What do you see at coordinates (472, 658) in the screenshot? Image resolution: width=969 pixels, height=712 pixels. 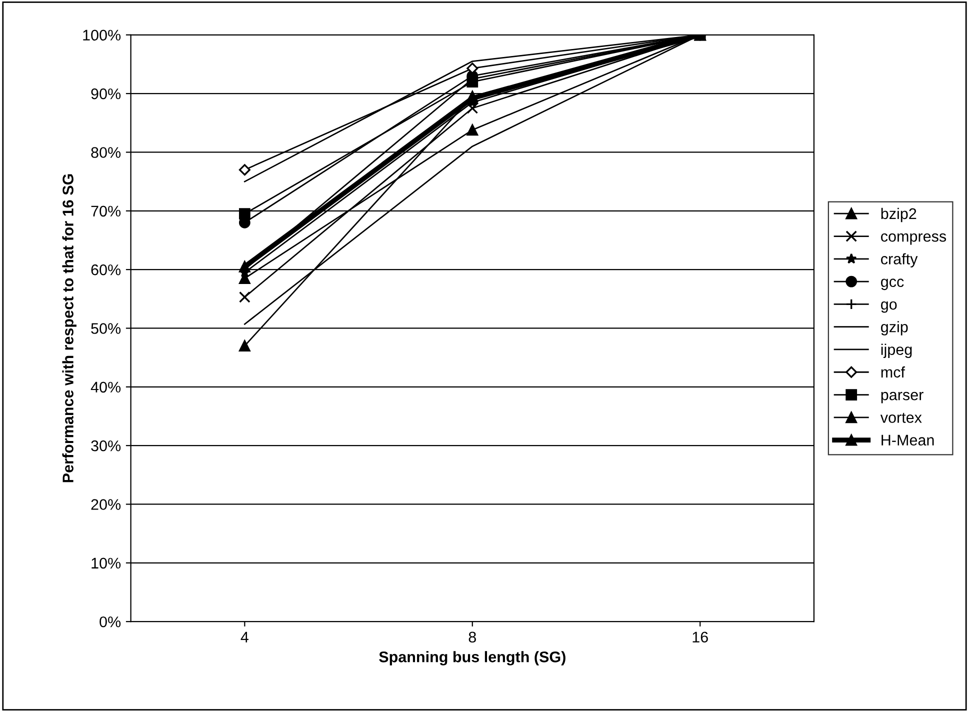 I see `x-axis-title: Spanning bus length (SG)` at bounding box center [472, 658].